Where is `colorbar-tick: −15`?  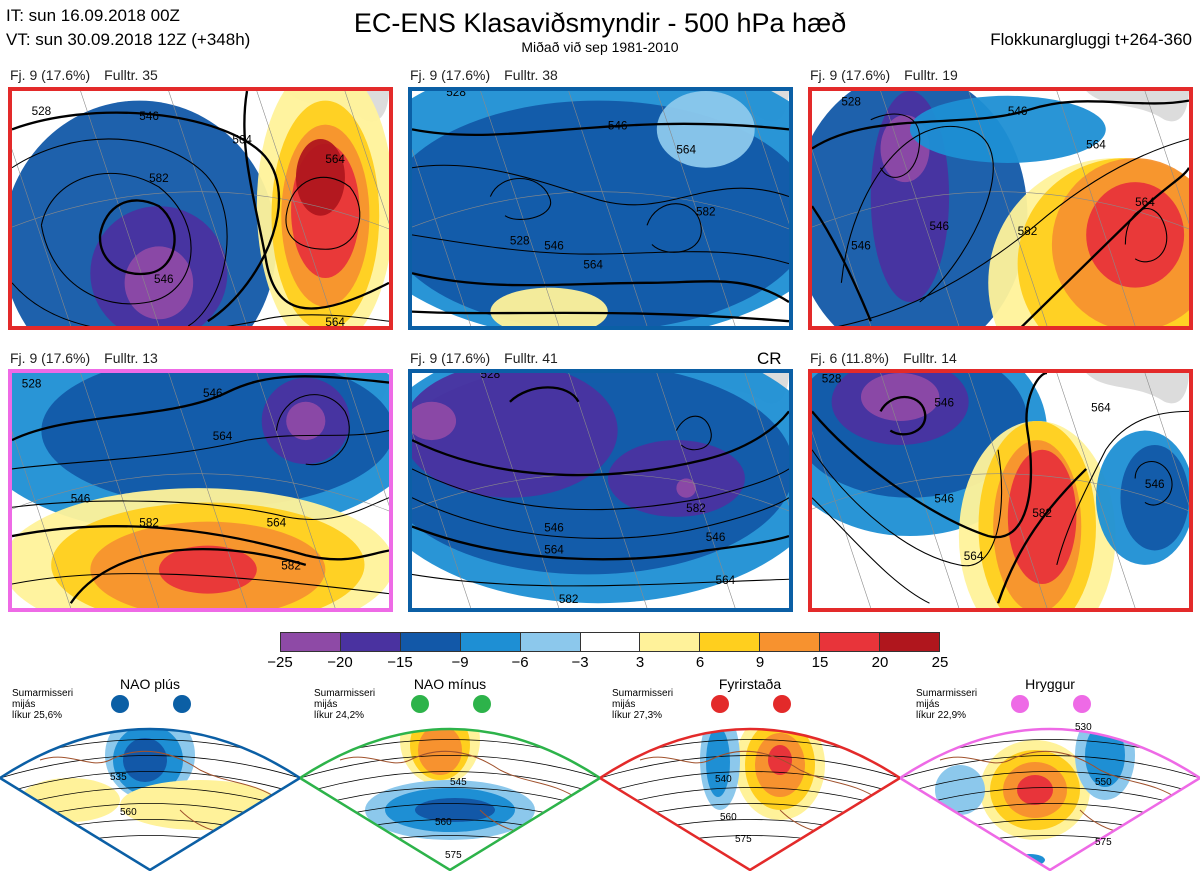
colorbar-tick: −15 is located at coordinates (400, 662).